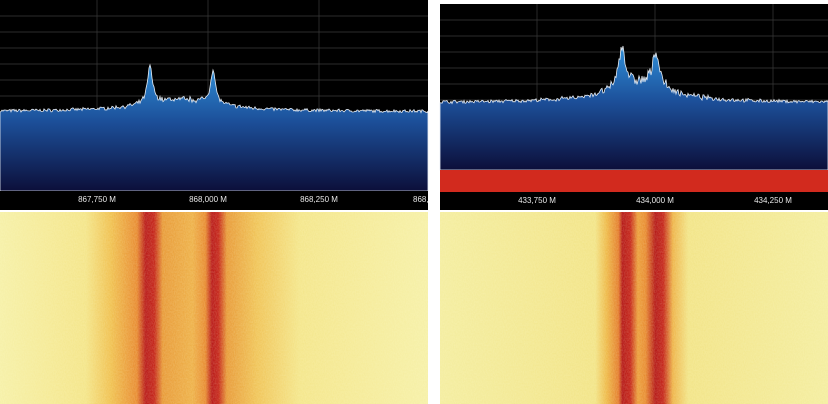  I want to click on freq-label: 868,000 M, so click(208, 199).